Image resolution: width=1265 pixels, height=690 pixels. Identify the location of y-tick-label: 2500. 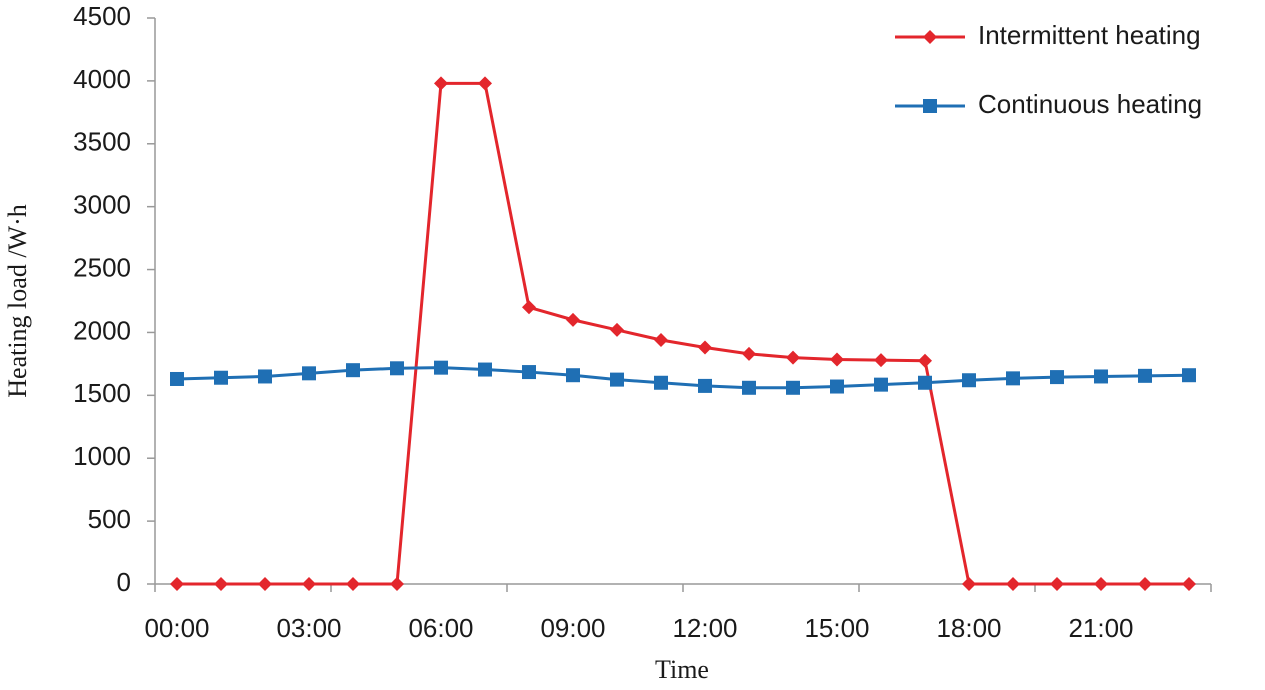
(102, 267).